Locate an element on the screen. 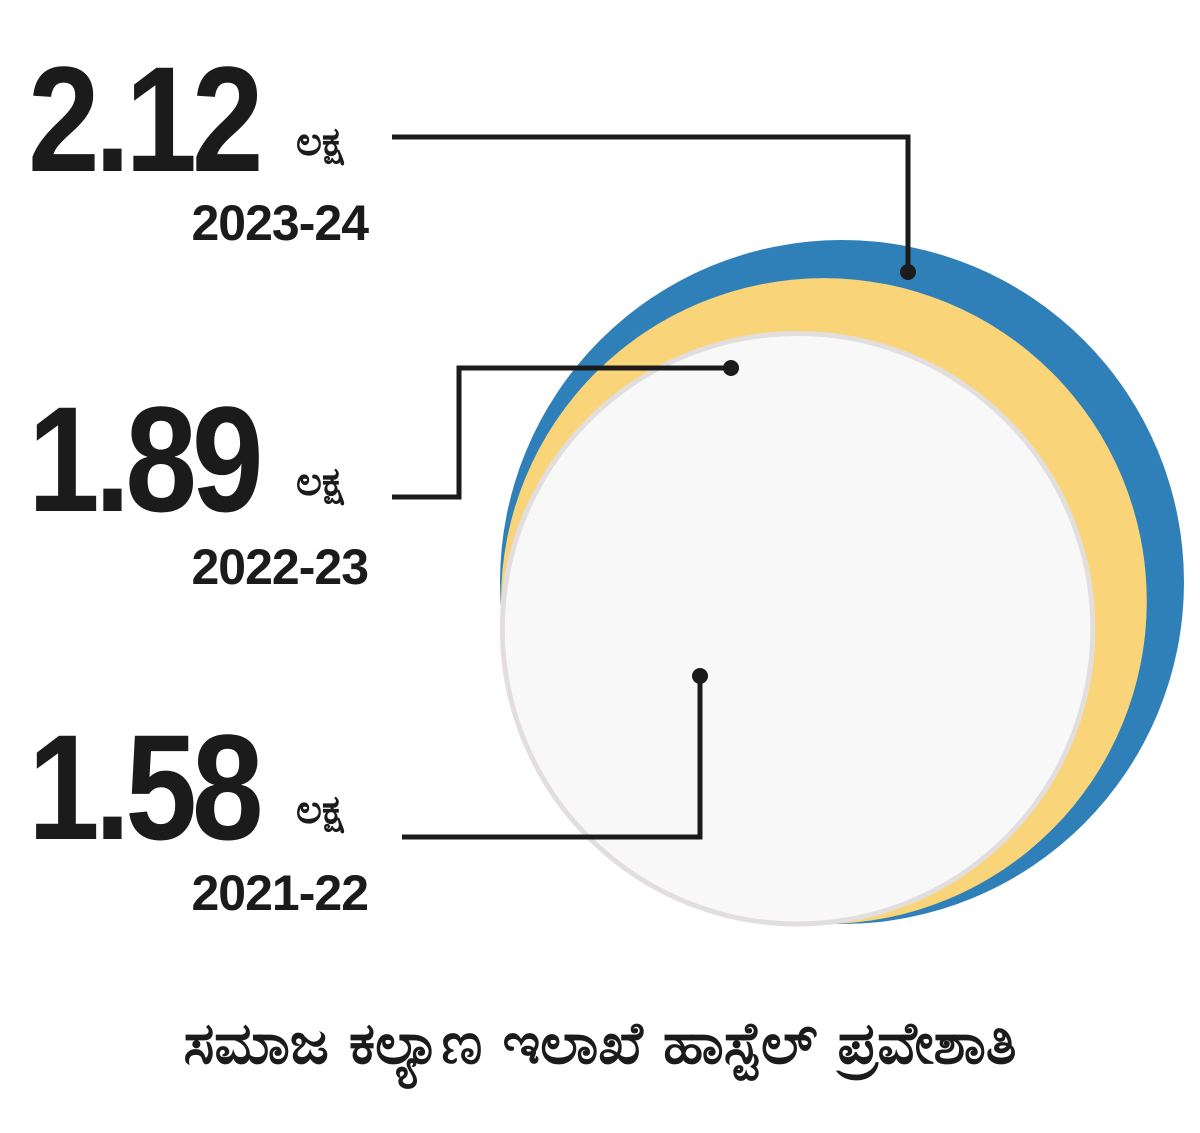 This screenshot has width=1200, height=1133. unit-label-2021-22: ಲಕ್ಷ is located at coordinates (320, 810).